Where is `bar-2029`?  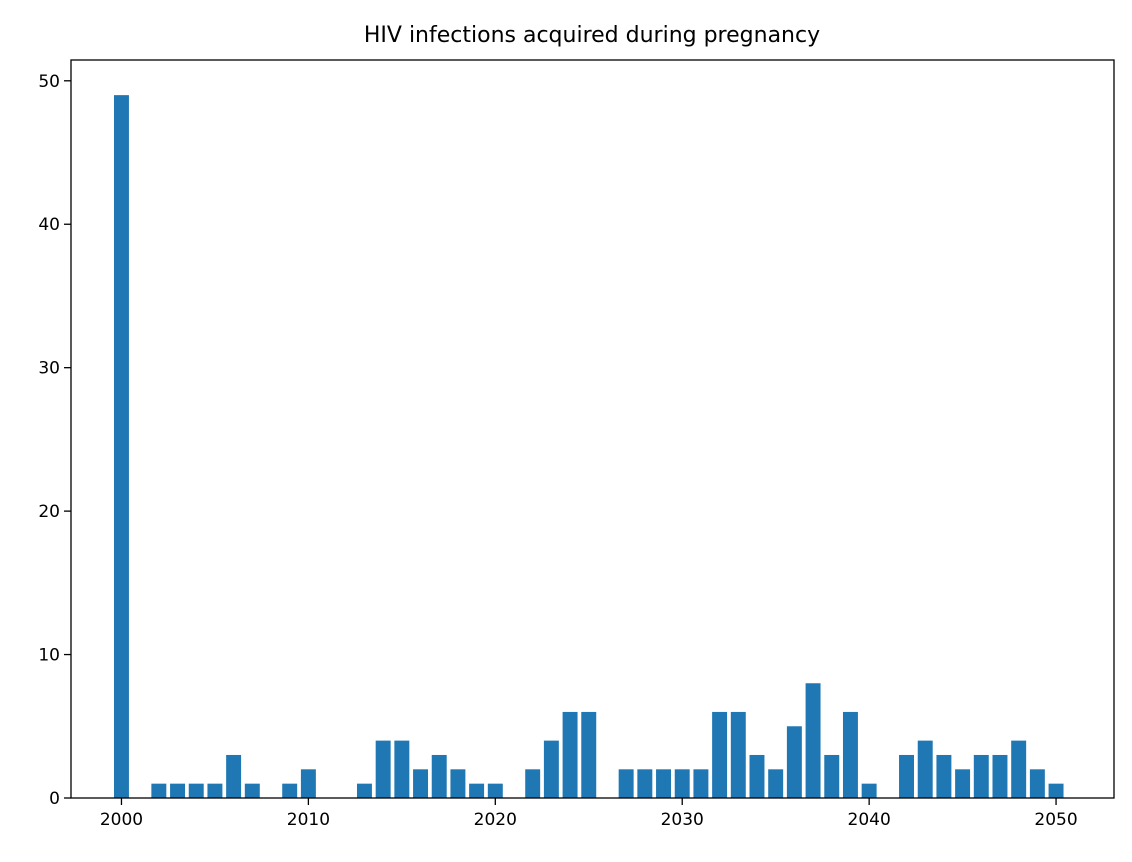
bar-2029 is located at coordinates (663, 783).